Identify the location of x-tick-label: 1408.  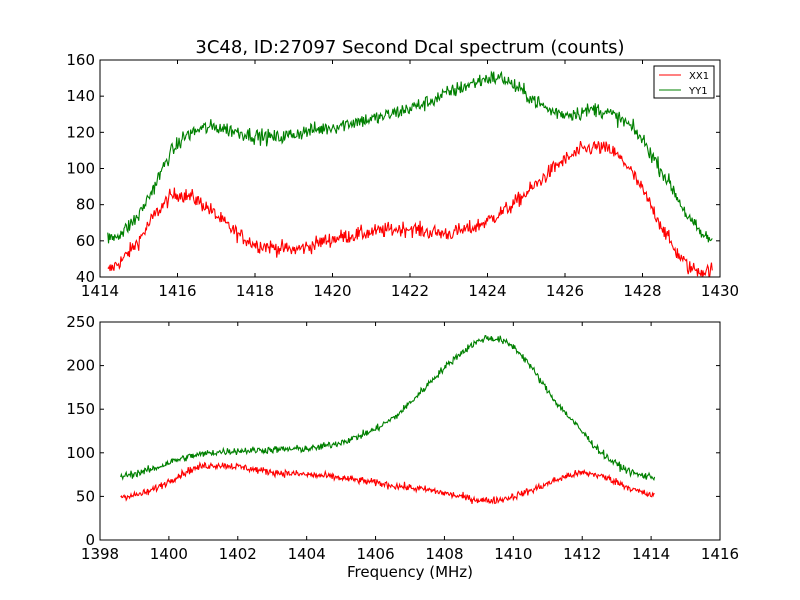
(444, 554).